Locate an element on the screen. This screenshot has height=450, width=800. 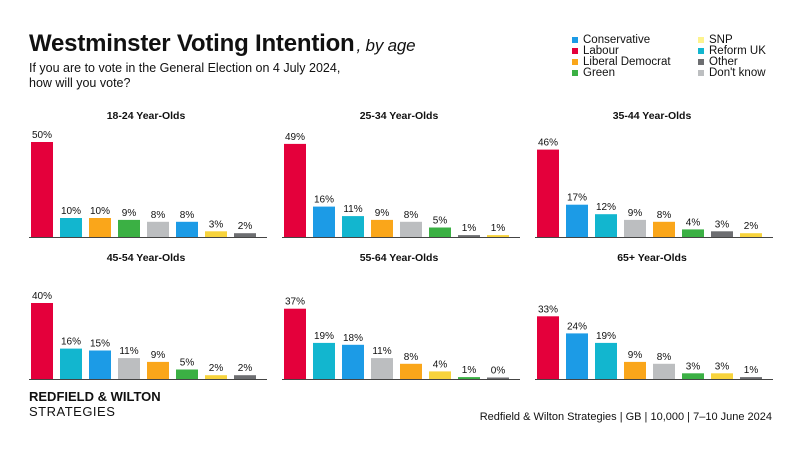
survey-question-line-2: how will you vote? is located at coordinates (80, 83).